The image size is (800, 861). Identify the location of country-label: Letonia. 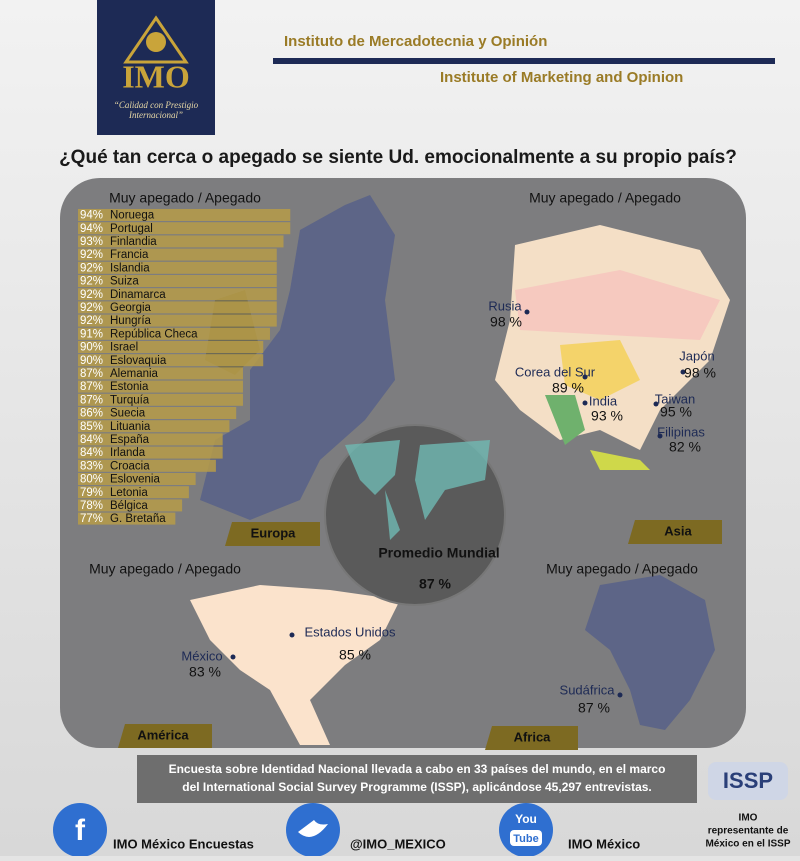
(129, 493).